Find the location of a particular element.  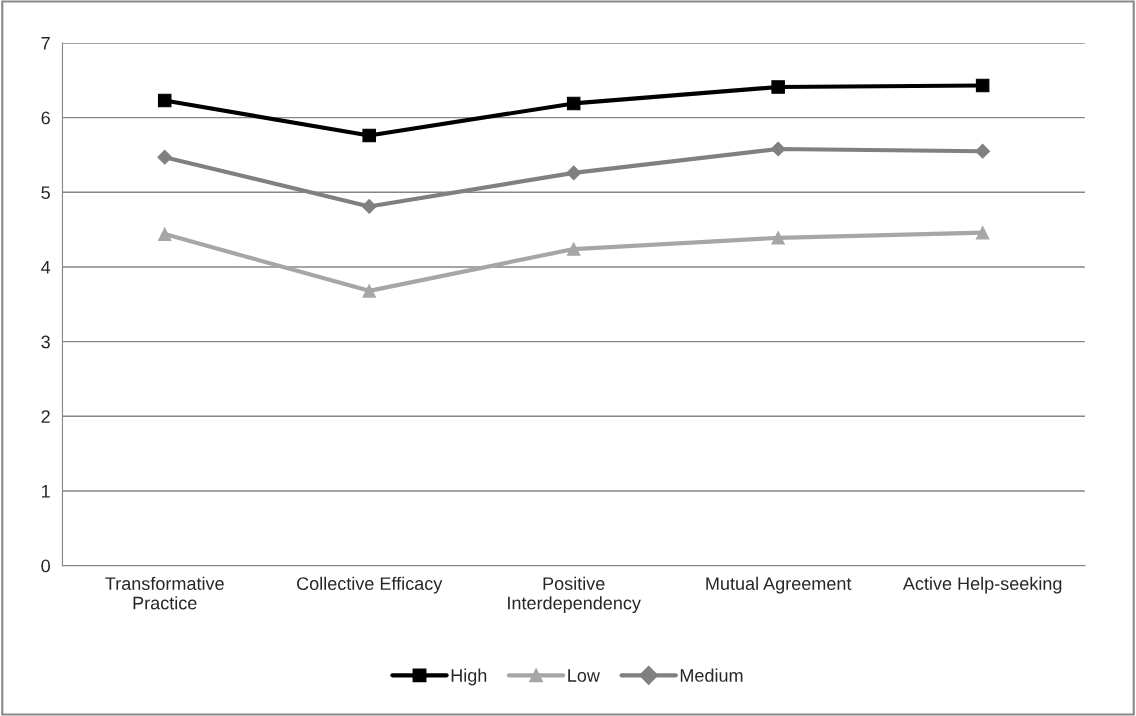

y-tick-label: 5 is located at coordinates (45, 193).